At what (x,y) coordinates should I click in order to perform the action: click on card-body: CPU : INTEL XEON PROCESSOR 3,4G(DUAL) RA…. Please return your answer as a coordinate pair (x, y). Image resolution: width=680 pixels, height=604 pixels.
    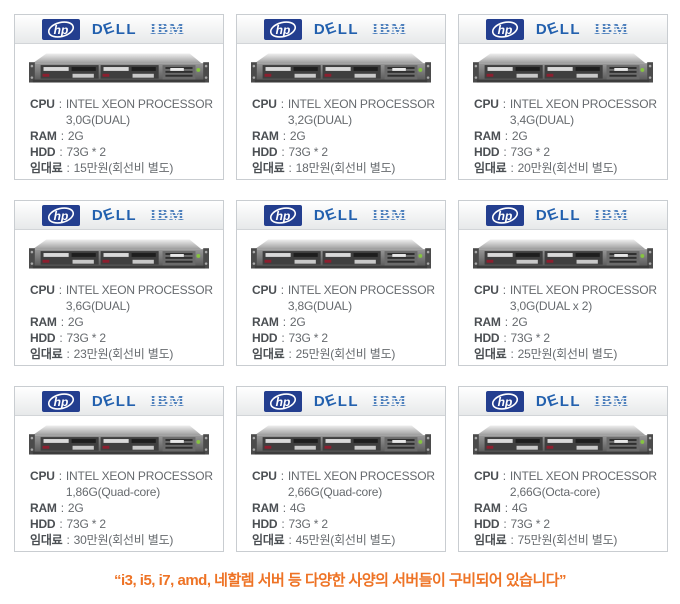
    Looking at the image, I should click on (563, 110).